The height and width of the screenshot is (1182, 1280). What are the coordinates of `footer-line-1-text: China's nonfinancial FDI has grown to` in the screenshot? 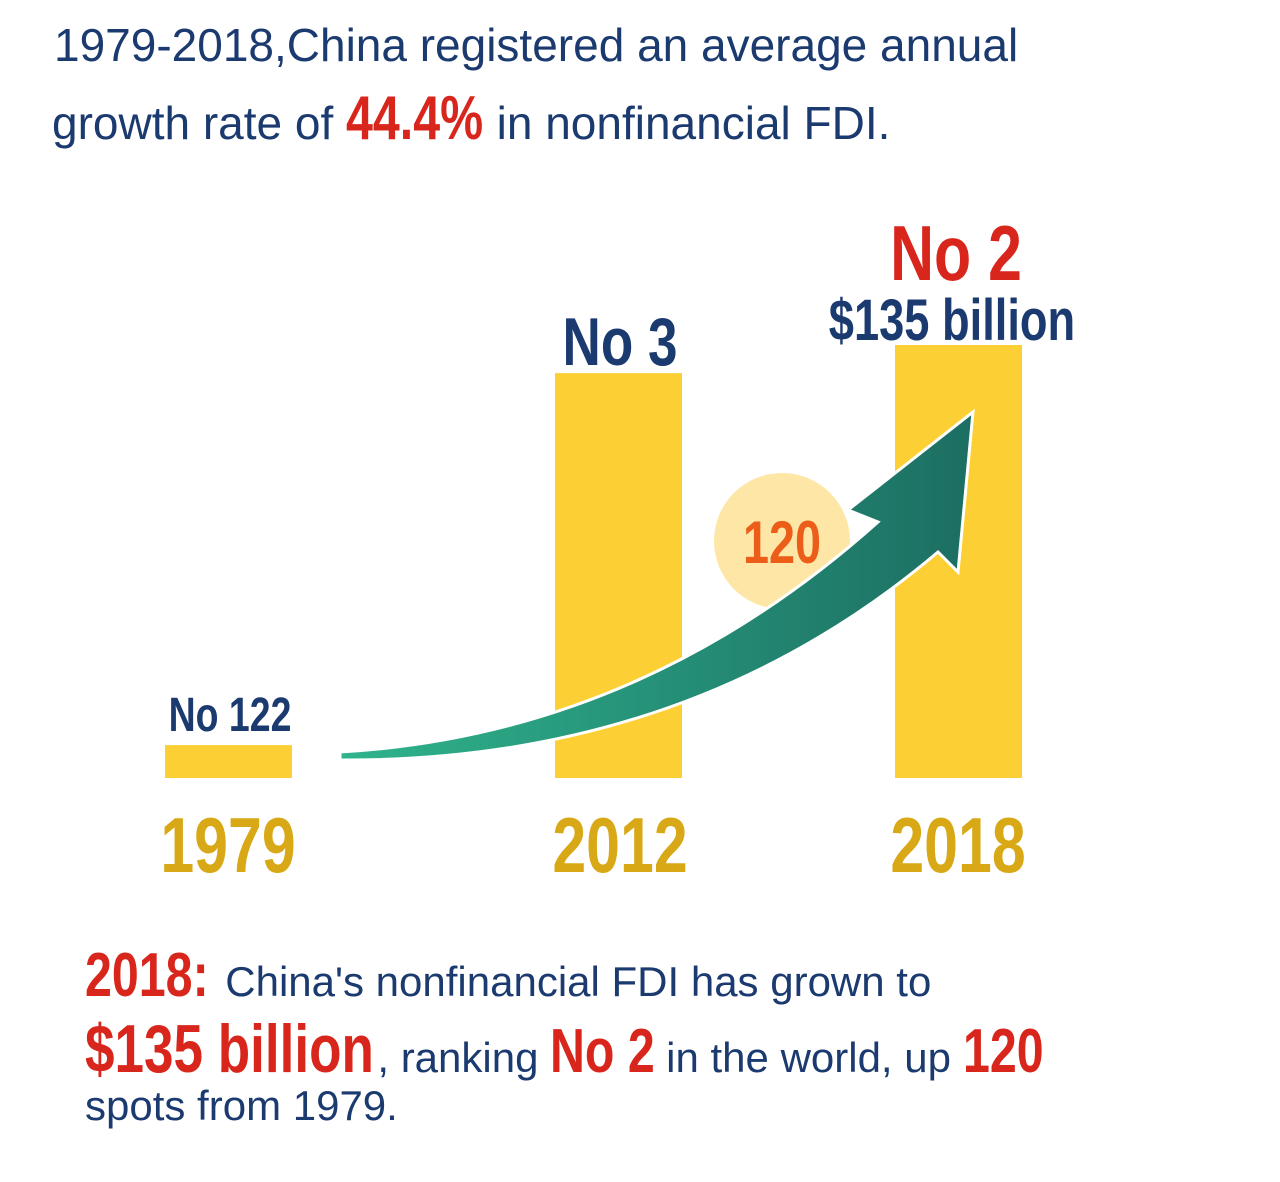 It's located at (578, 981).